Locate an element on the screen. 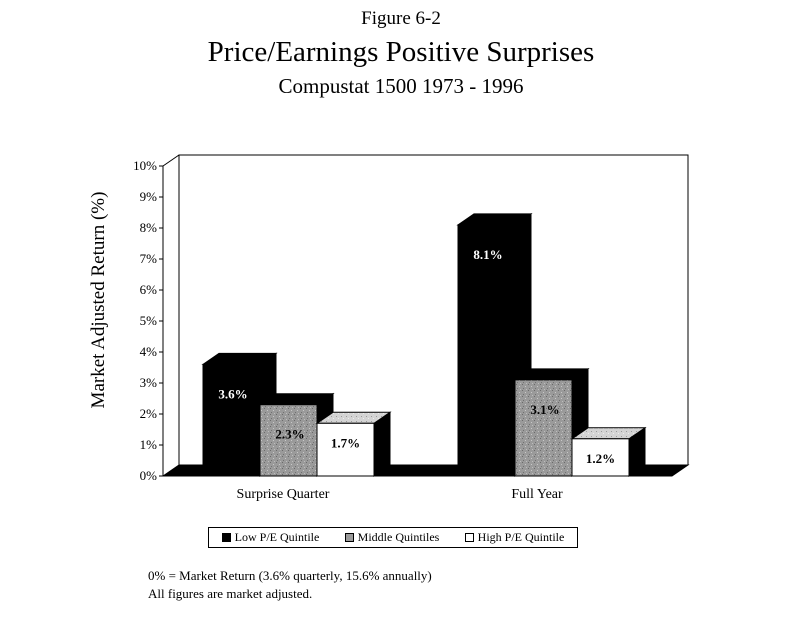  legend-label-middle: Middle Quintiles is located at coordinates (398, 537).